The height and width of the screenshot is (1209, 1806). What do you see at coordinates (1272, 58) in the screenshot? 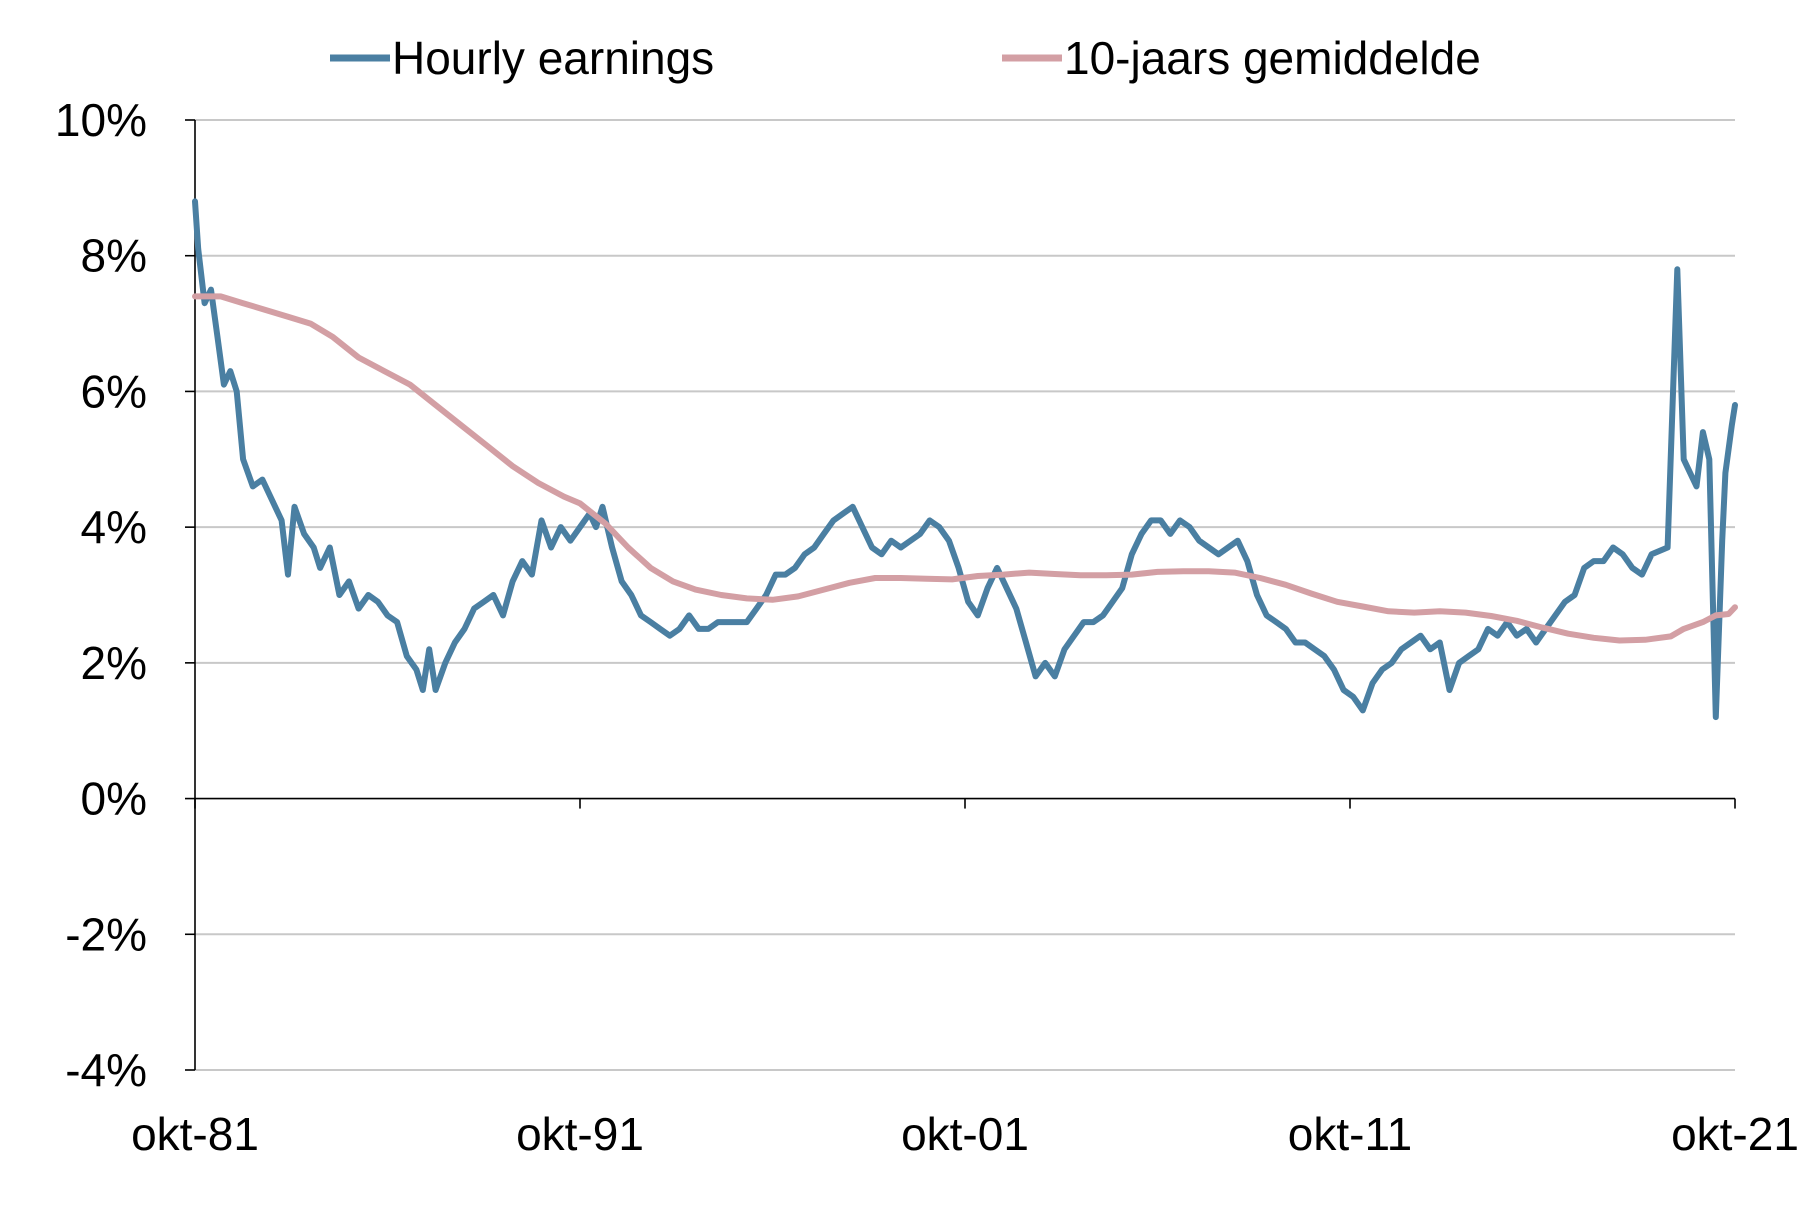
I see `legend-label-10-jaars-gemiddelde: 10-jaars gemiddelde` at bounding box center [1272, 58].